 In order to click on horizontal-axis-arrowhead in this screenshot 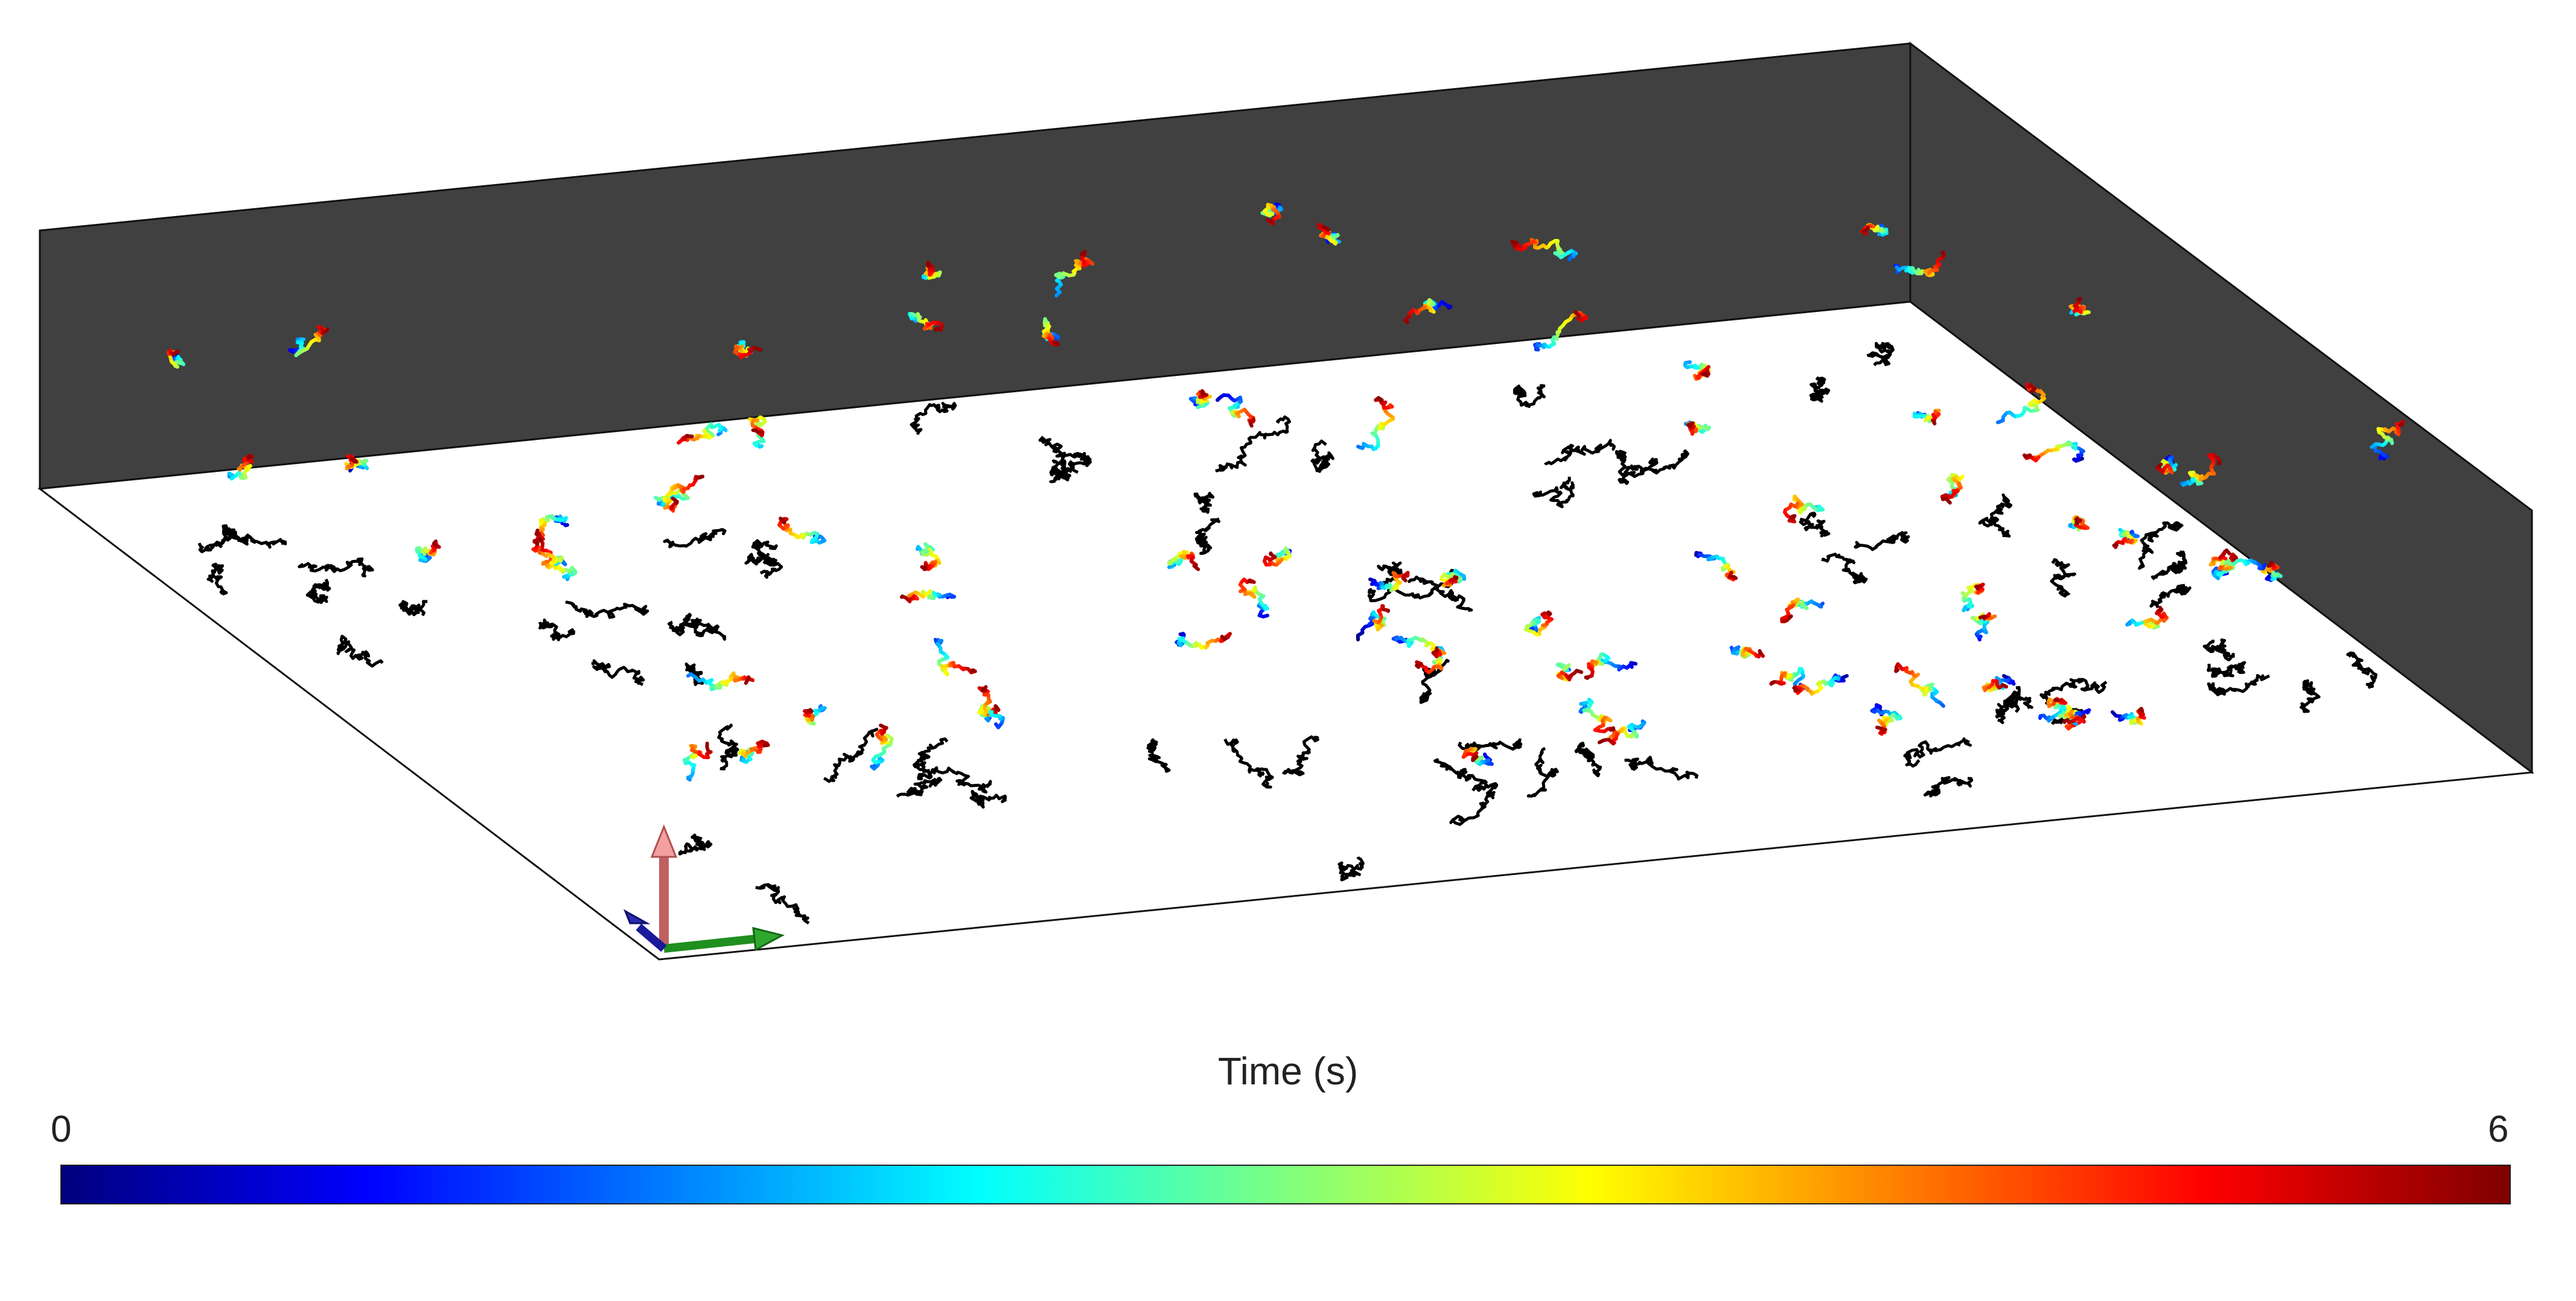, I will do `click(768, 939)`.